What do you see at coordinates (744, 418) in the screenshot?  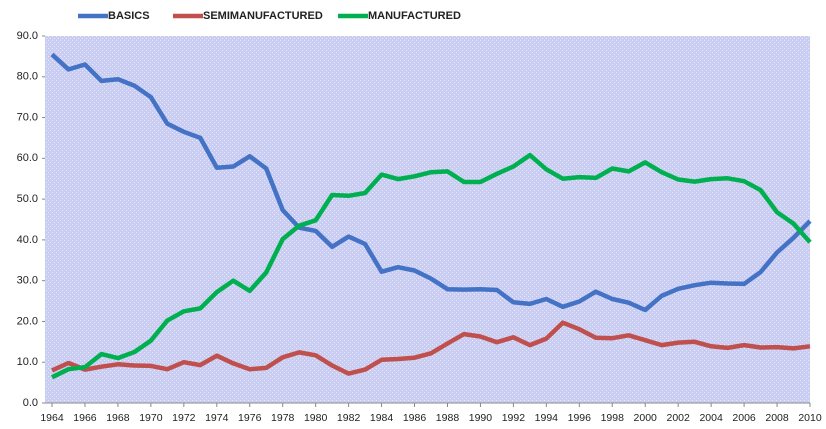 I see `x-tick-label: 2006` at bounding box center [744, 418].